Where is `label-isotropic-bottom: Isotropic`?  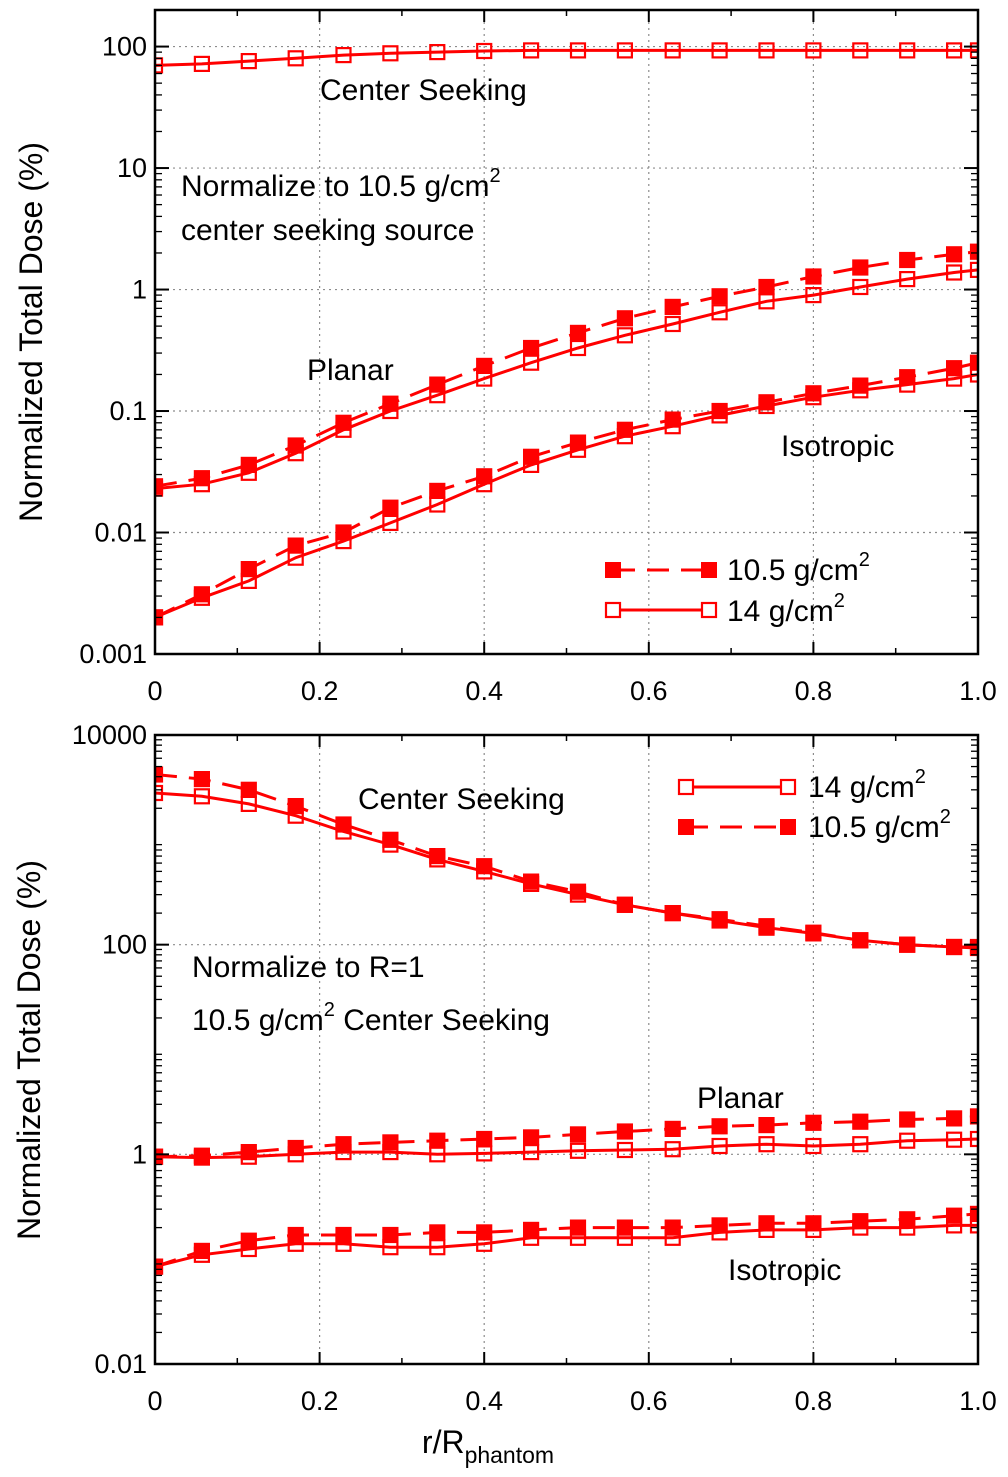
label-isotropic-bottom: Isotropic is located at coordinates (784, 1270).